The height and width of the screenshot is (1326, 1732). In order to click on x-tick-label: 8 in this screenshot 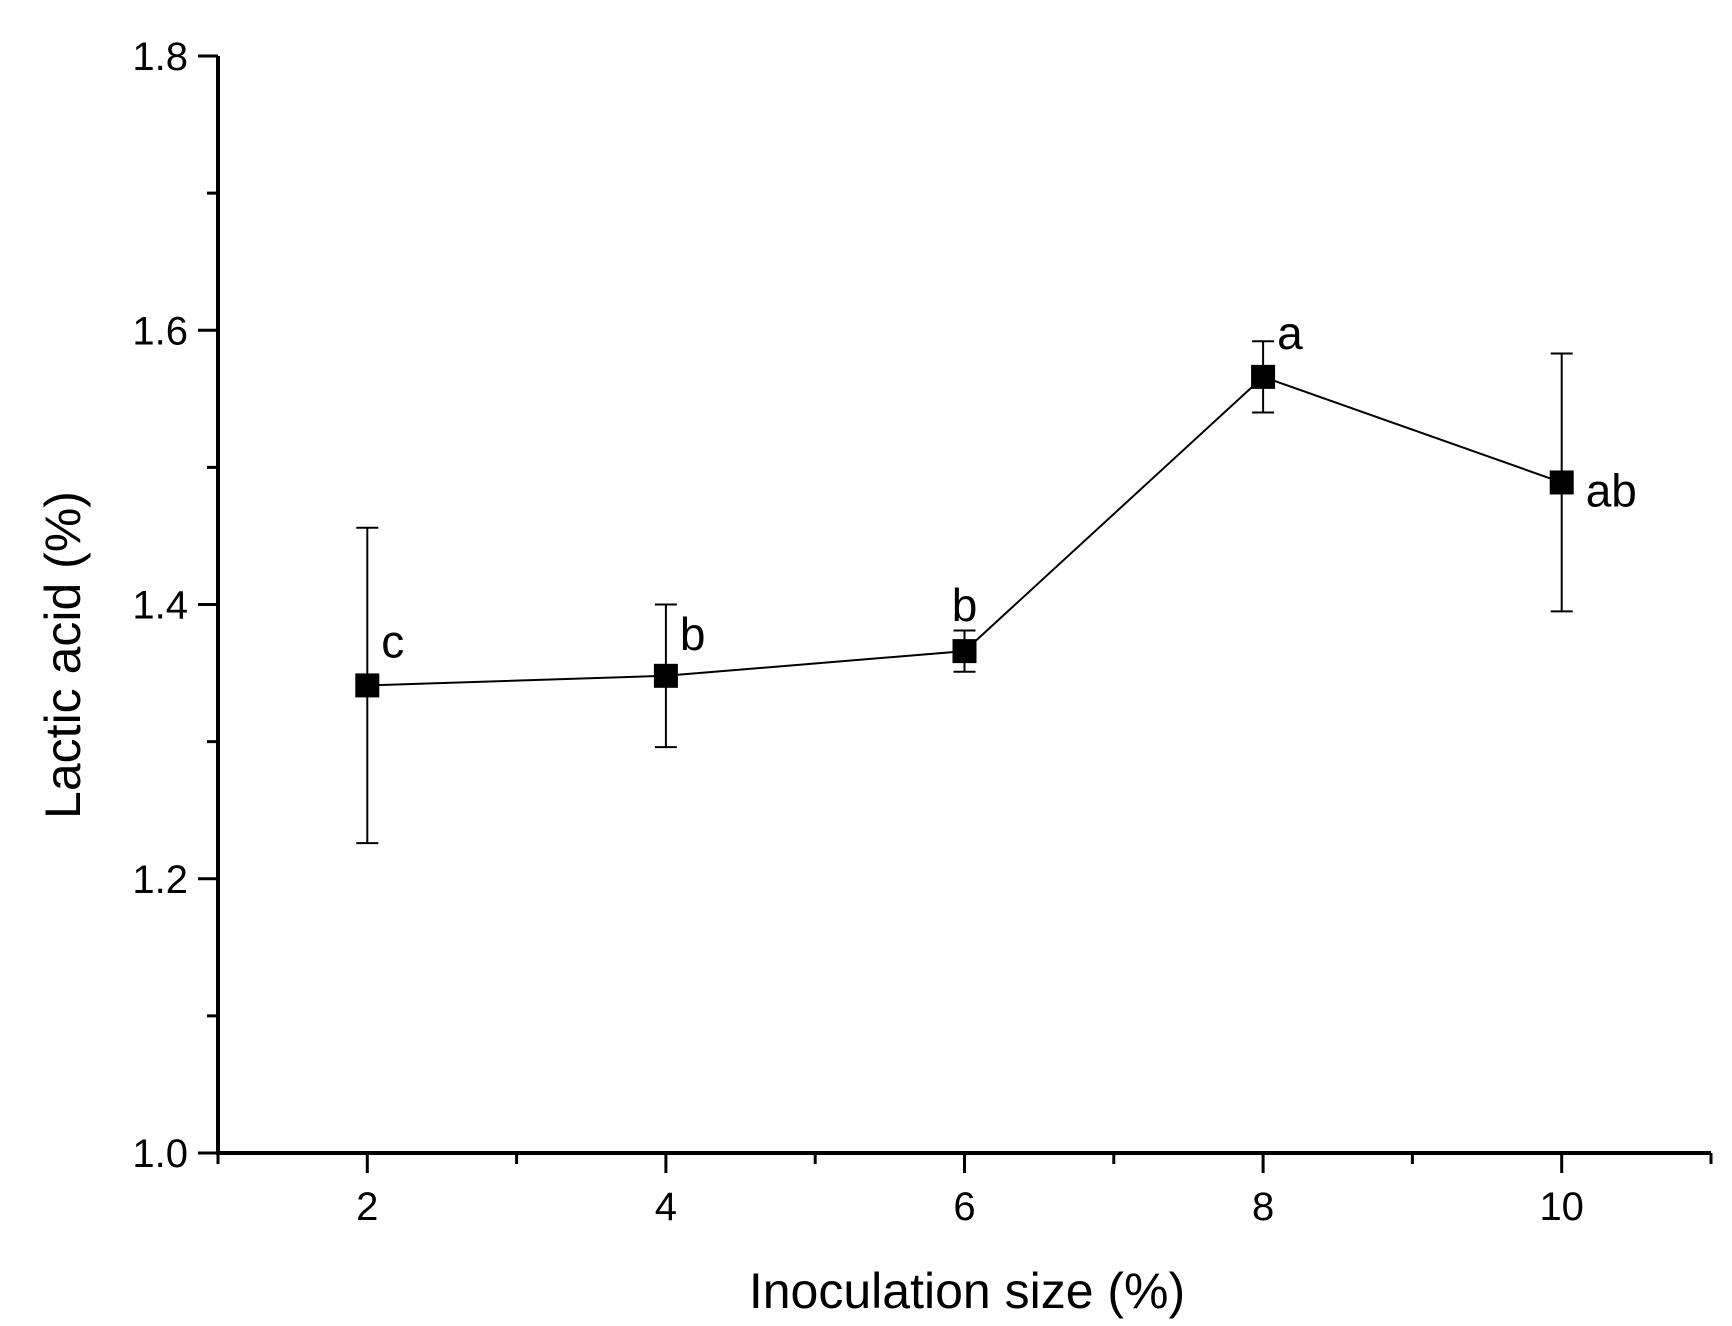, I will do `click(1263, 1207)`.